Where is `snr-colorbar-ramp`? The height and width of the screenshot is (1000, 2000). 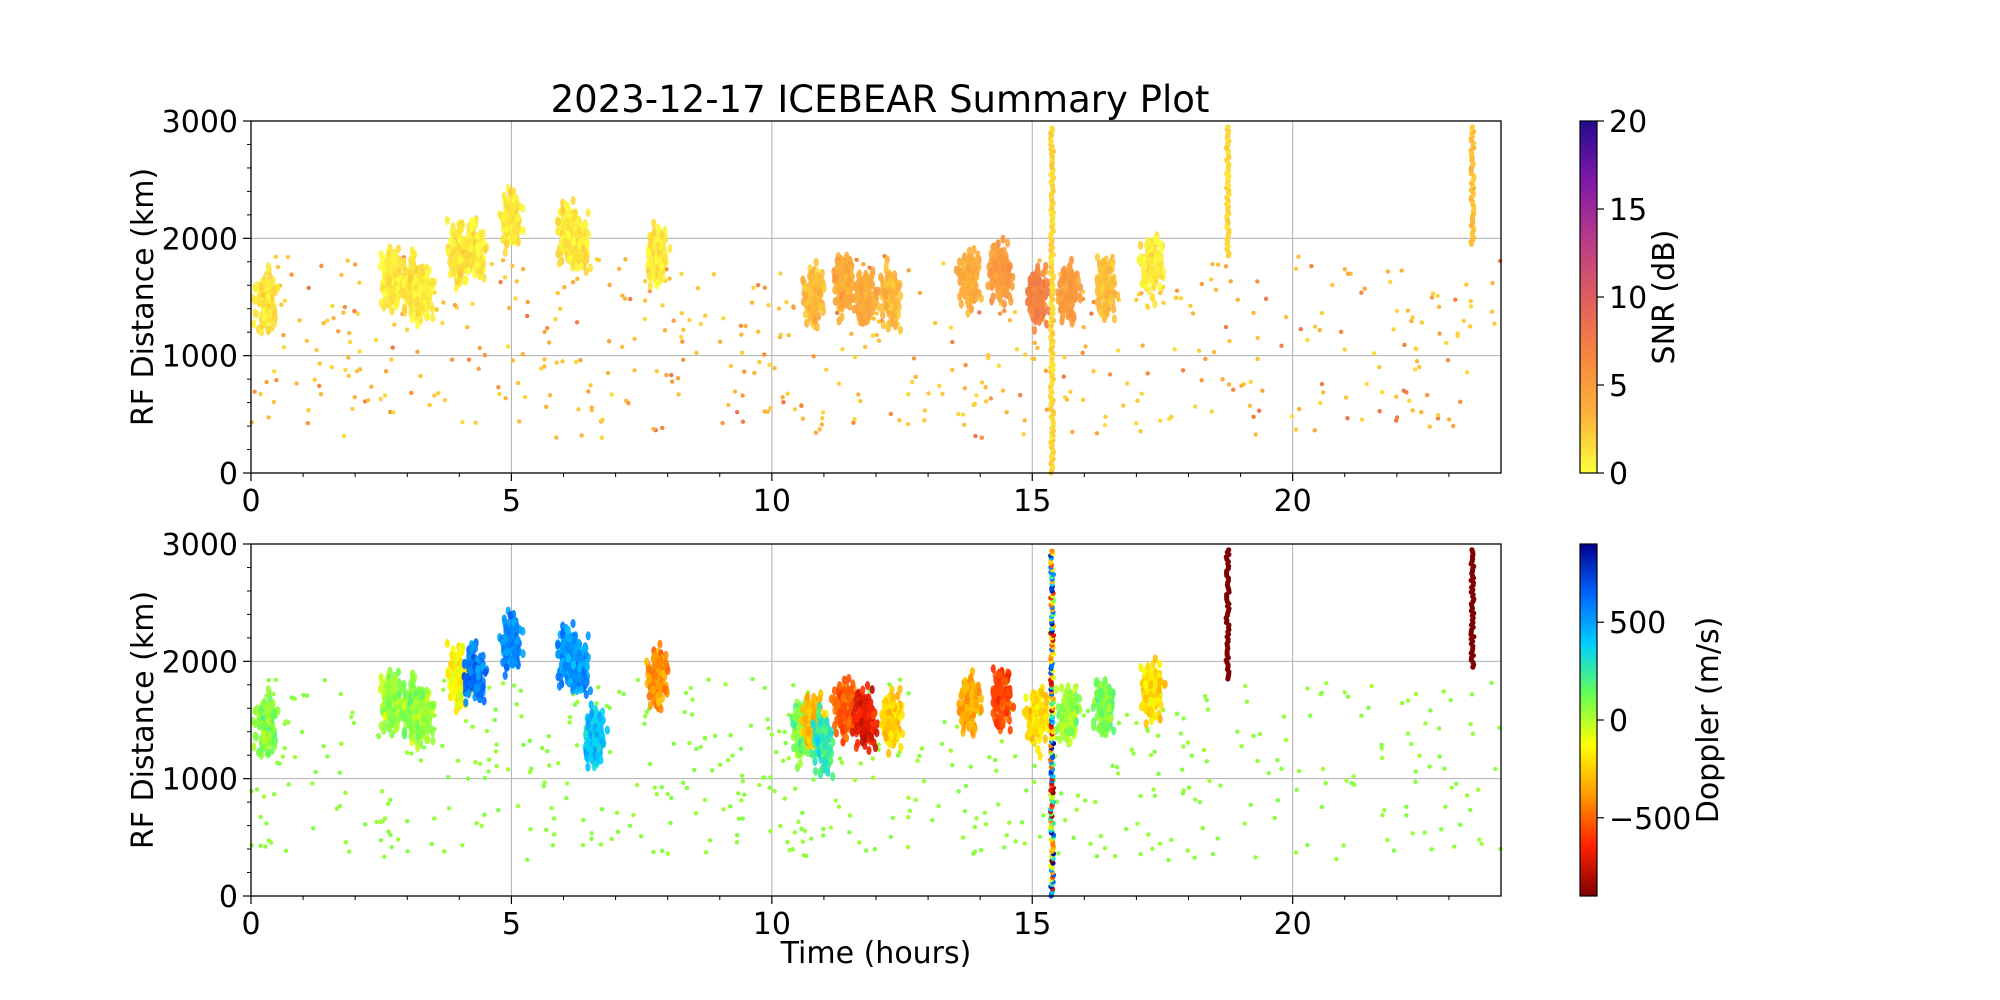 snr-colorbar-ramp is located at coordinates (1588, 297).